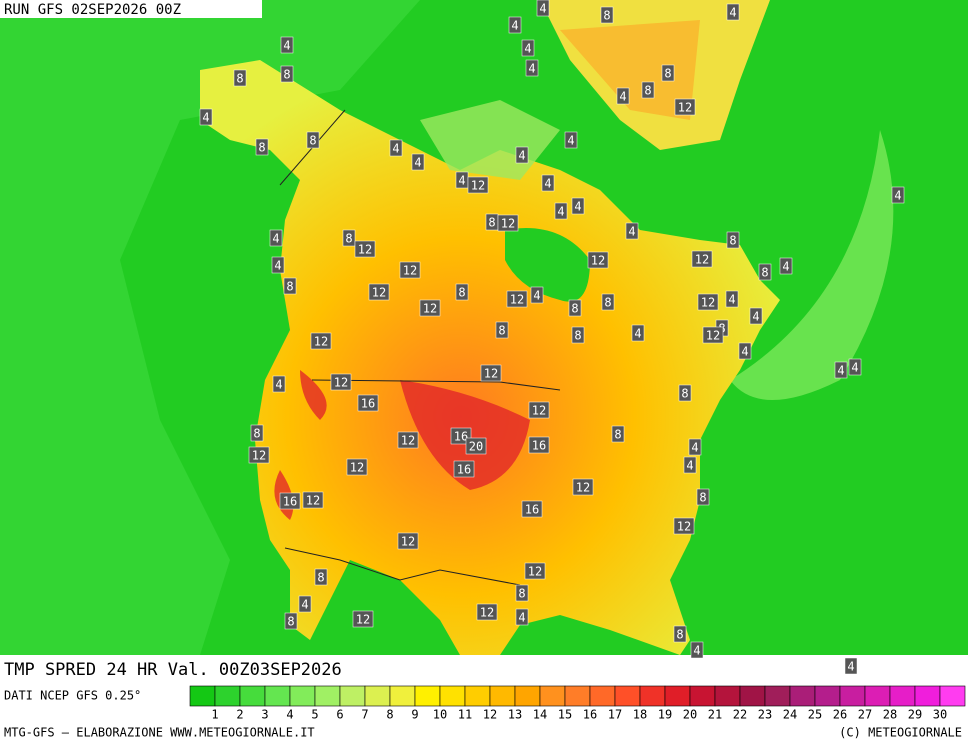 Image resolution: width=968 pixels, height=745 pixels. Describe the element at coordinates (389, 715) in the screenshot. I see `colorbar-tick-label: 8` at that location.